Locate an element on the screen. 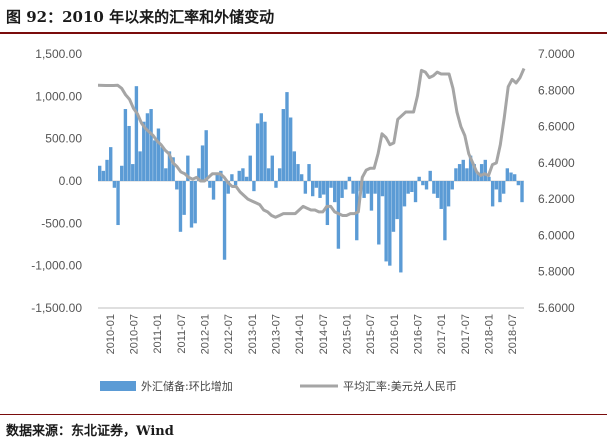  x-axis-tick-label: 2011-07 is located at coordinates (182, 334).